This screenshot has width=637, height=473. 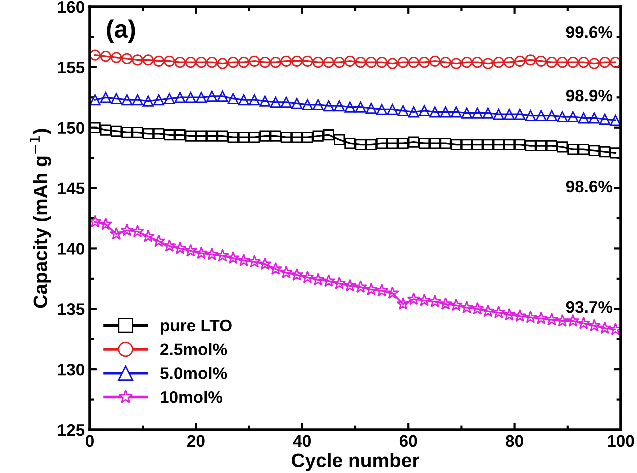 I want to click on annotation: 93.7%, so click(x=589, y=307).